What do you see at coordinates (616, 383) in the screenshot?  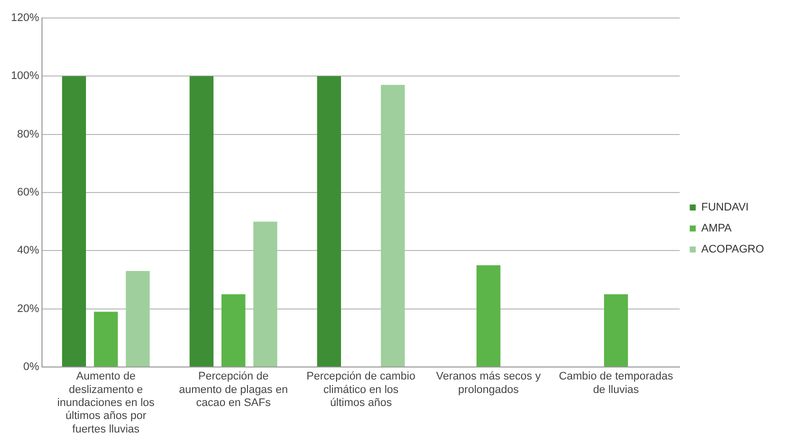 I see `x-tick-label: Cambio de temporadas de lluvias` at bounding box center [616, 383].